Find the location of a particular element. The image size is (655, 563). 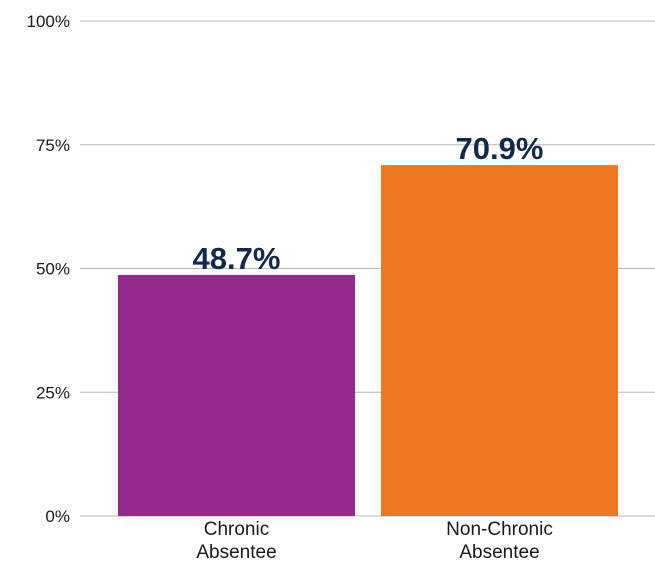

y-tick-label: 100% is located at coordinates (48, 21).